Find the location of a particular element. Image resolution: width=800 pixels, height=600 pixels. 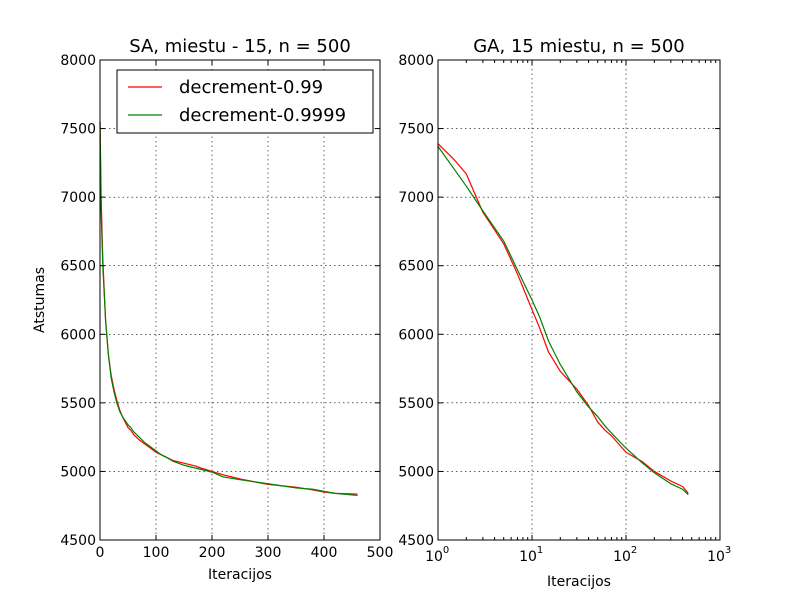

sa-y-tick-label: 7000 is located at coordinates (78, 198).